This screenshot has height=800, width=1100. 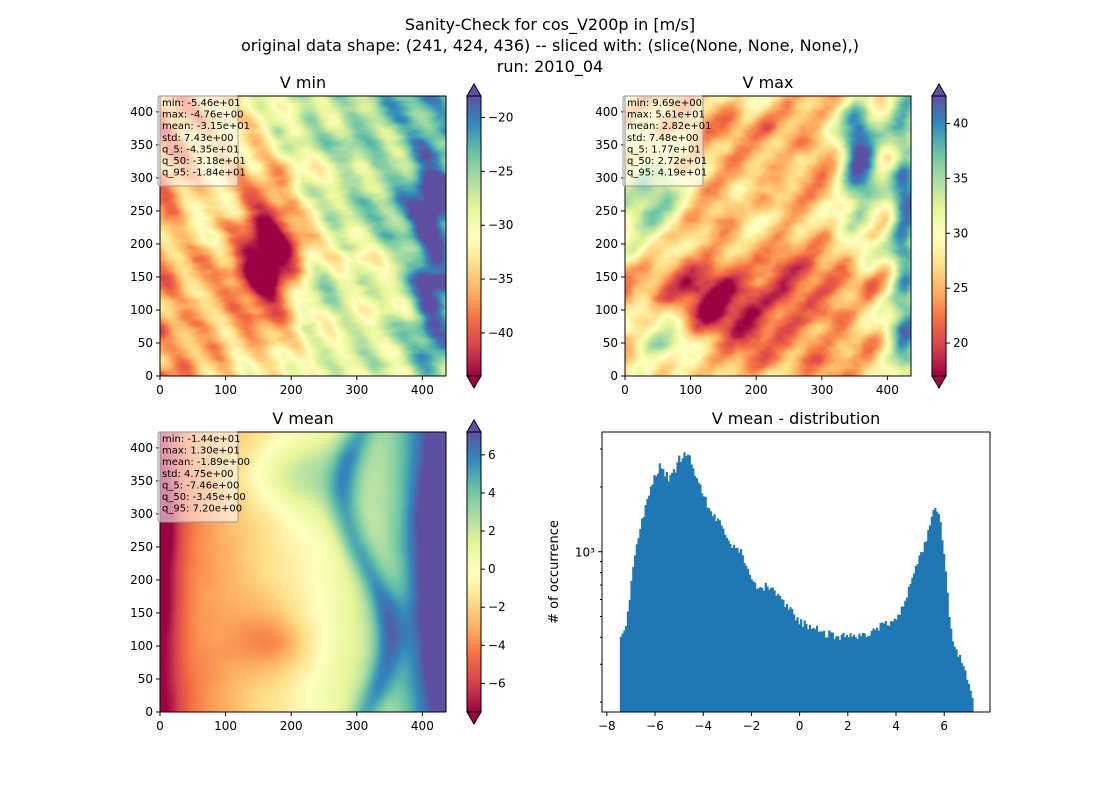 What do you see at coordinates (703, 726) in the screenshot?
I see `x-tick-label: −4` at bounding box center [703, 726].